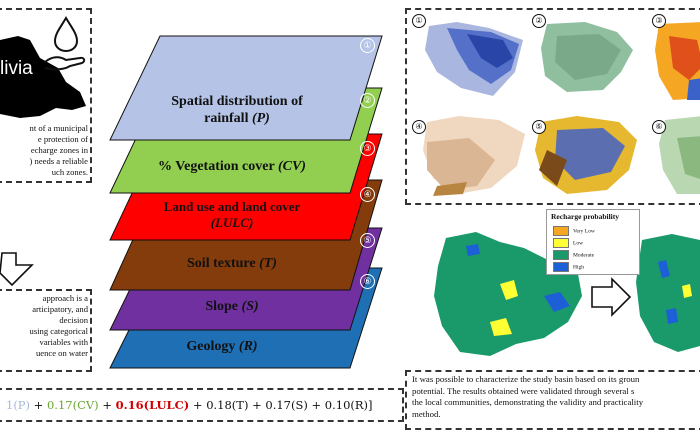  What do you see at coordinates (107, 405) in the screenshot?
I see `formula-plus-2: +` at bounding box center [107, 405].